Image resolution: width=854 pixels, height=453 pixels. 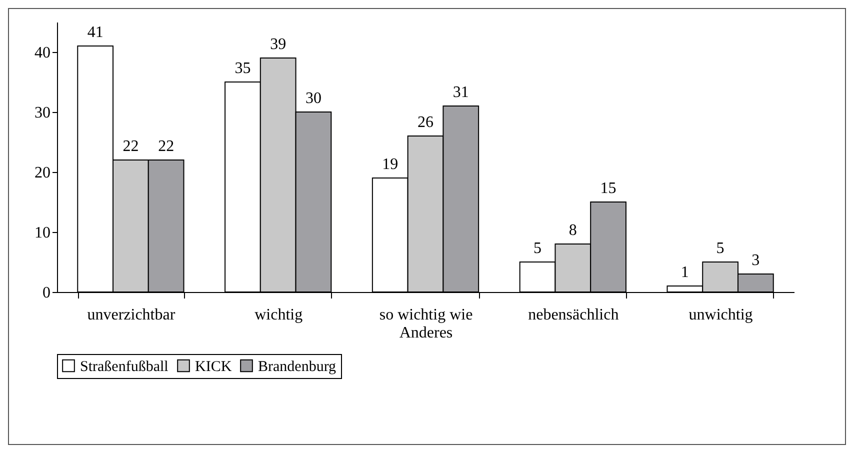 I want to click on data-label: 39, so click(x=278, y=44).